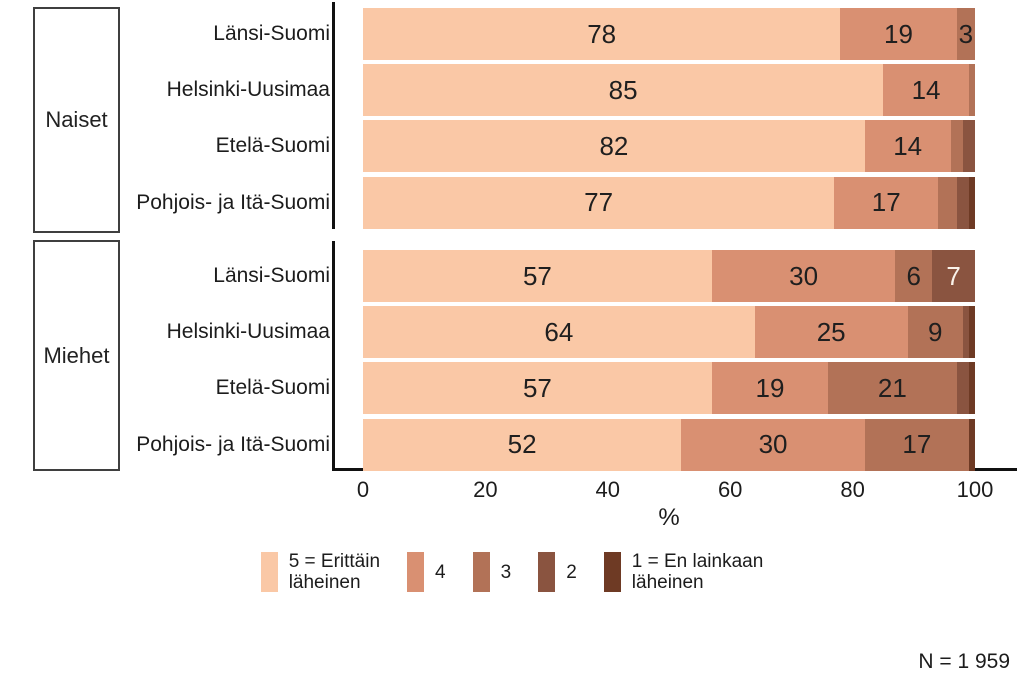 The height and width of the screenshot is (683, 1024). I want to click on bar-segment: 77, so click(599, 202).